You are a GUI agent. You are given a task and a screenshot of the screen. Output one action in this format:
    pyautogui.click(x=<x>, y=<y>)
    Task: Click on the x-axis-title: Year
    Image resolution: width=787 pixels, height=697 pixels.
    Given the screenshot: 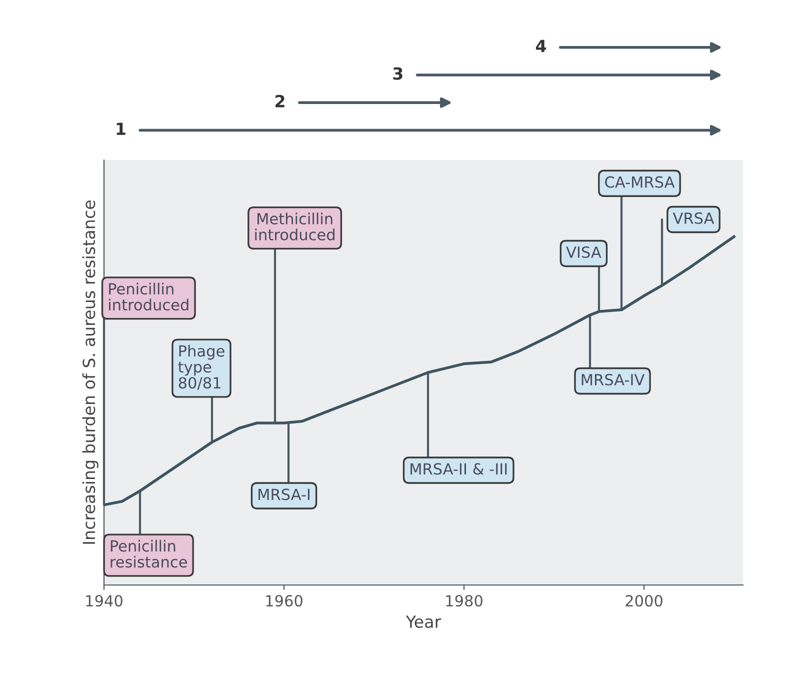 What is the action you would take?
    pyautogui.click(x=424, y=622)
    